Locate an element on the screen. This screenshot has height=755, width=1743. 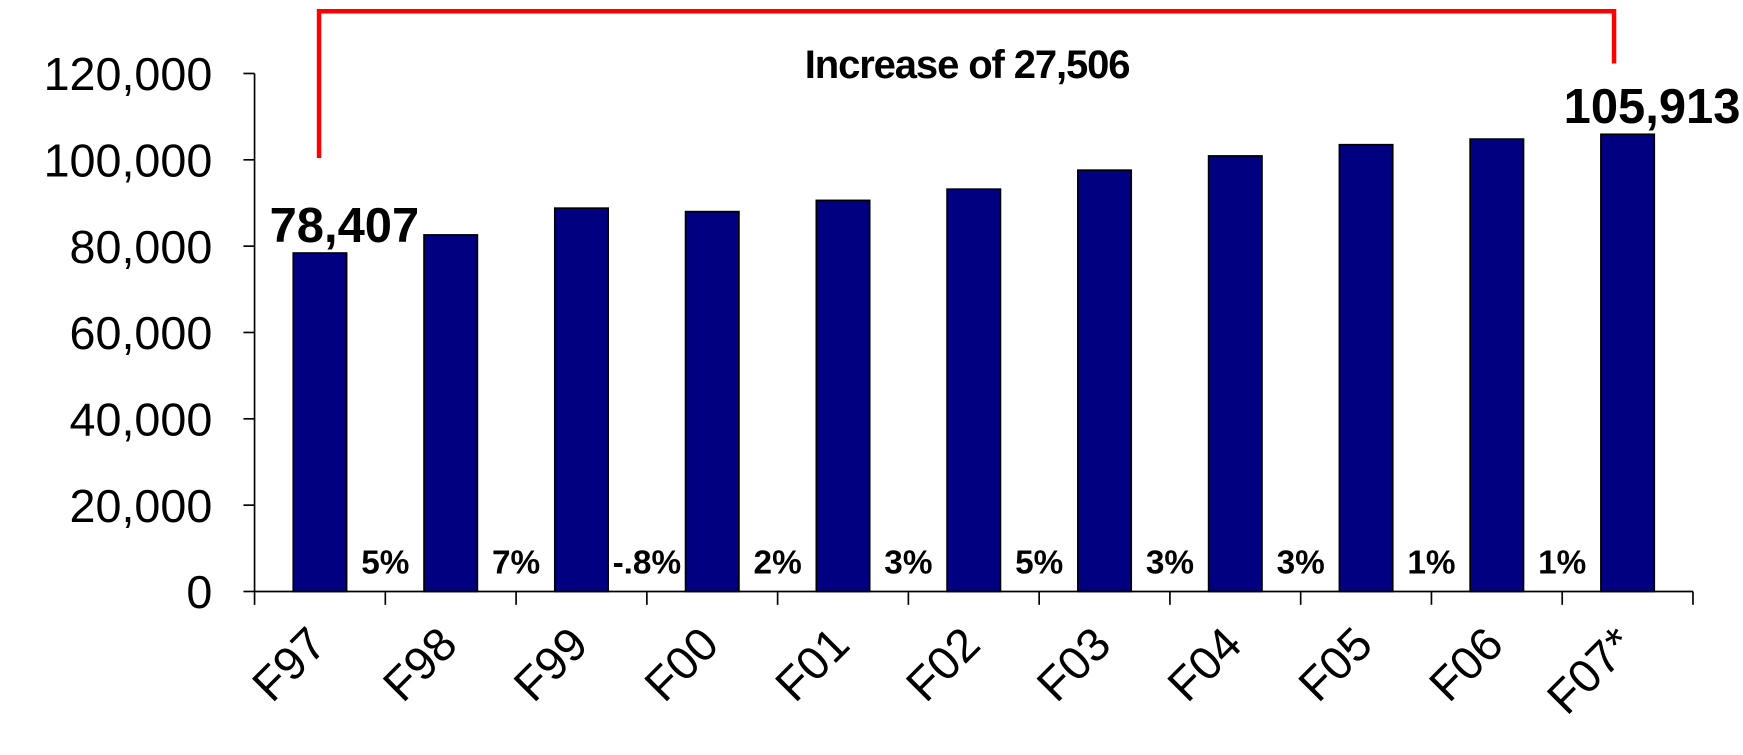
x-tick-label: F98 is located at coordinates (420, 664).